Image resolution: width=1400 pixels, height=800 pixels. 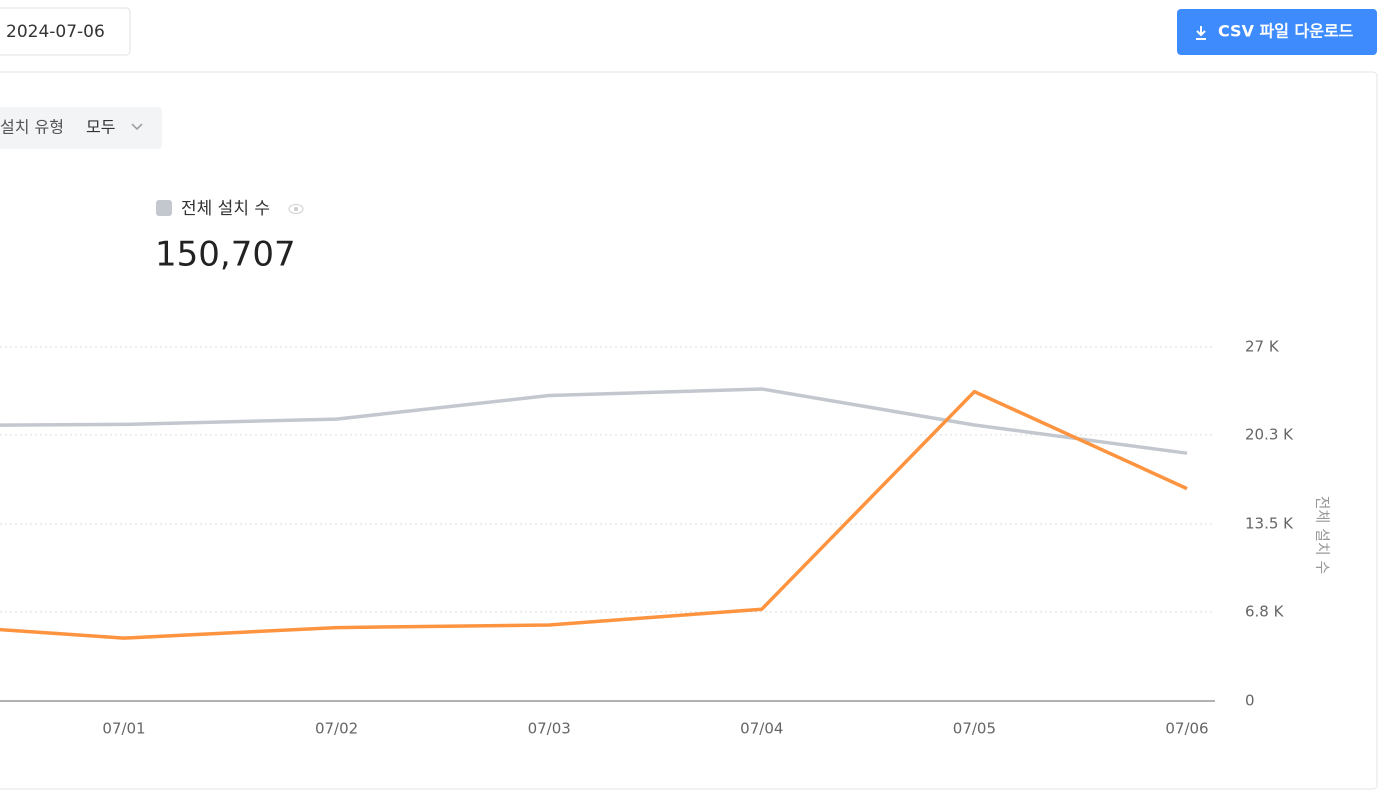 I want to click on y-tick-label: 6.8 K, so click(x=1265, y=611).